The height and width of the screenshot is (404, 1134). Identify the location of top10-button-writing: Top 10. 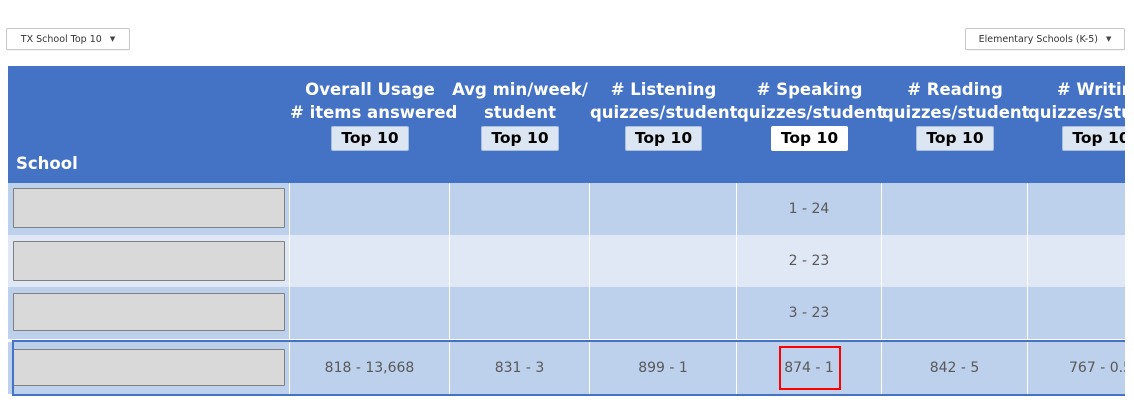
(1093, 138).